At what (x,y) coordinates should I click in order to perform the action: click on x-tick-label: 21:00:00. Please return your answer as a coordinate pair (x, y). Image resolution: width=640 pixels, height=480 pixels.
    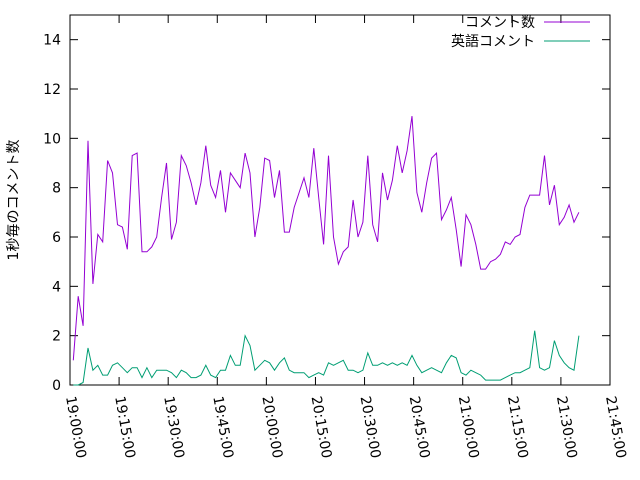
    Looking at the image, I should click on (468, 427).